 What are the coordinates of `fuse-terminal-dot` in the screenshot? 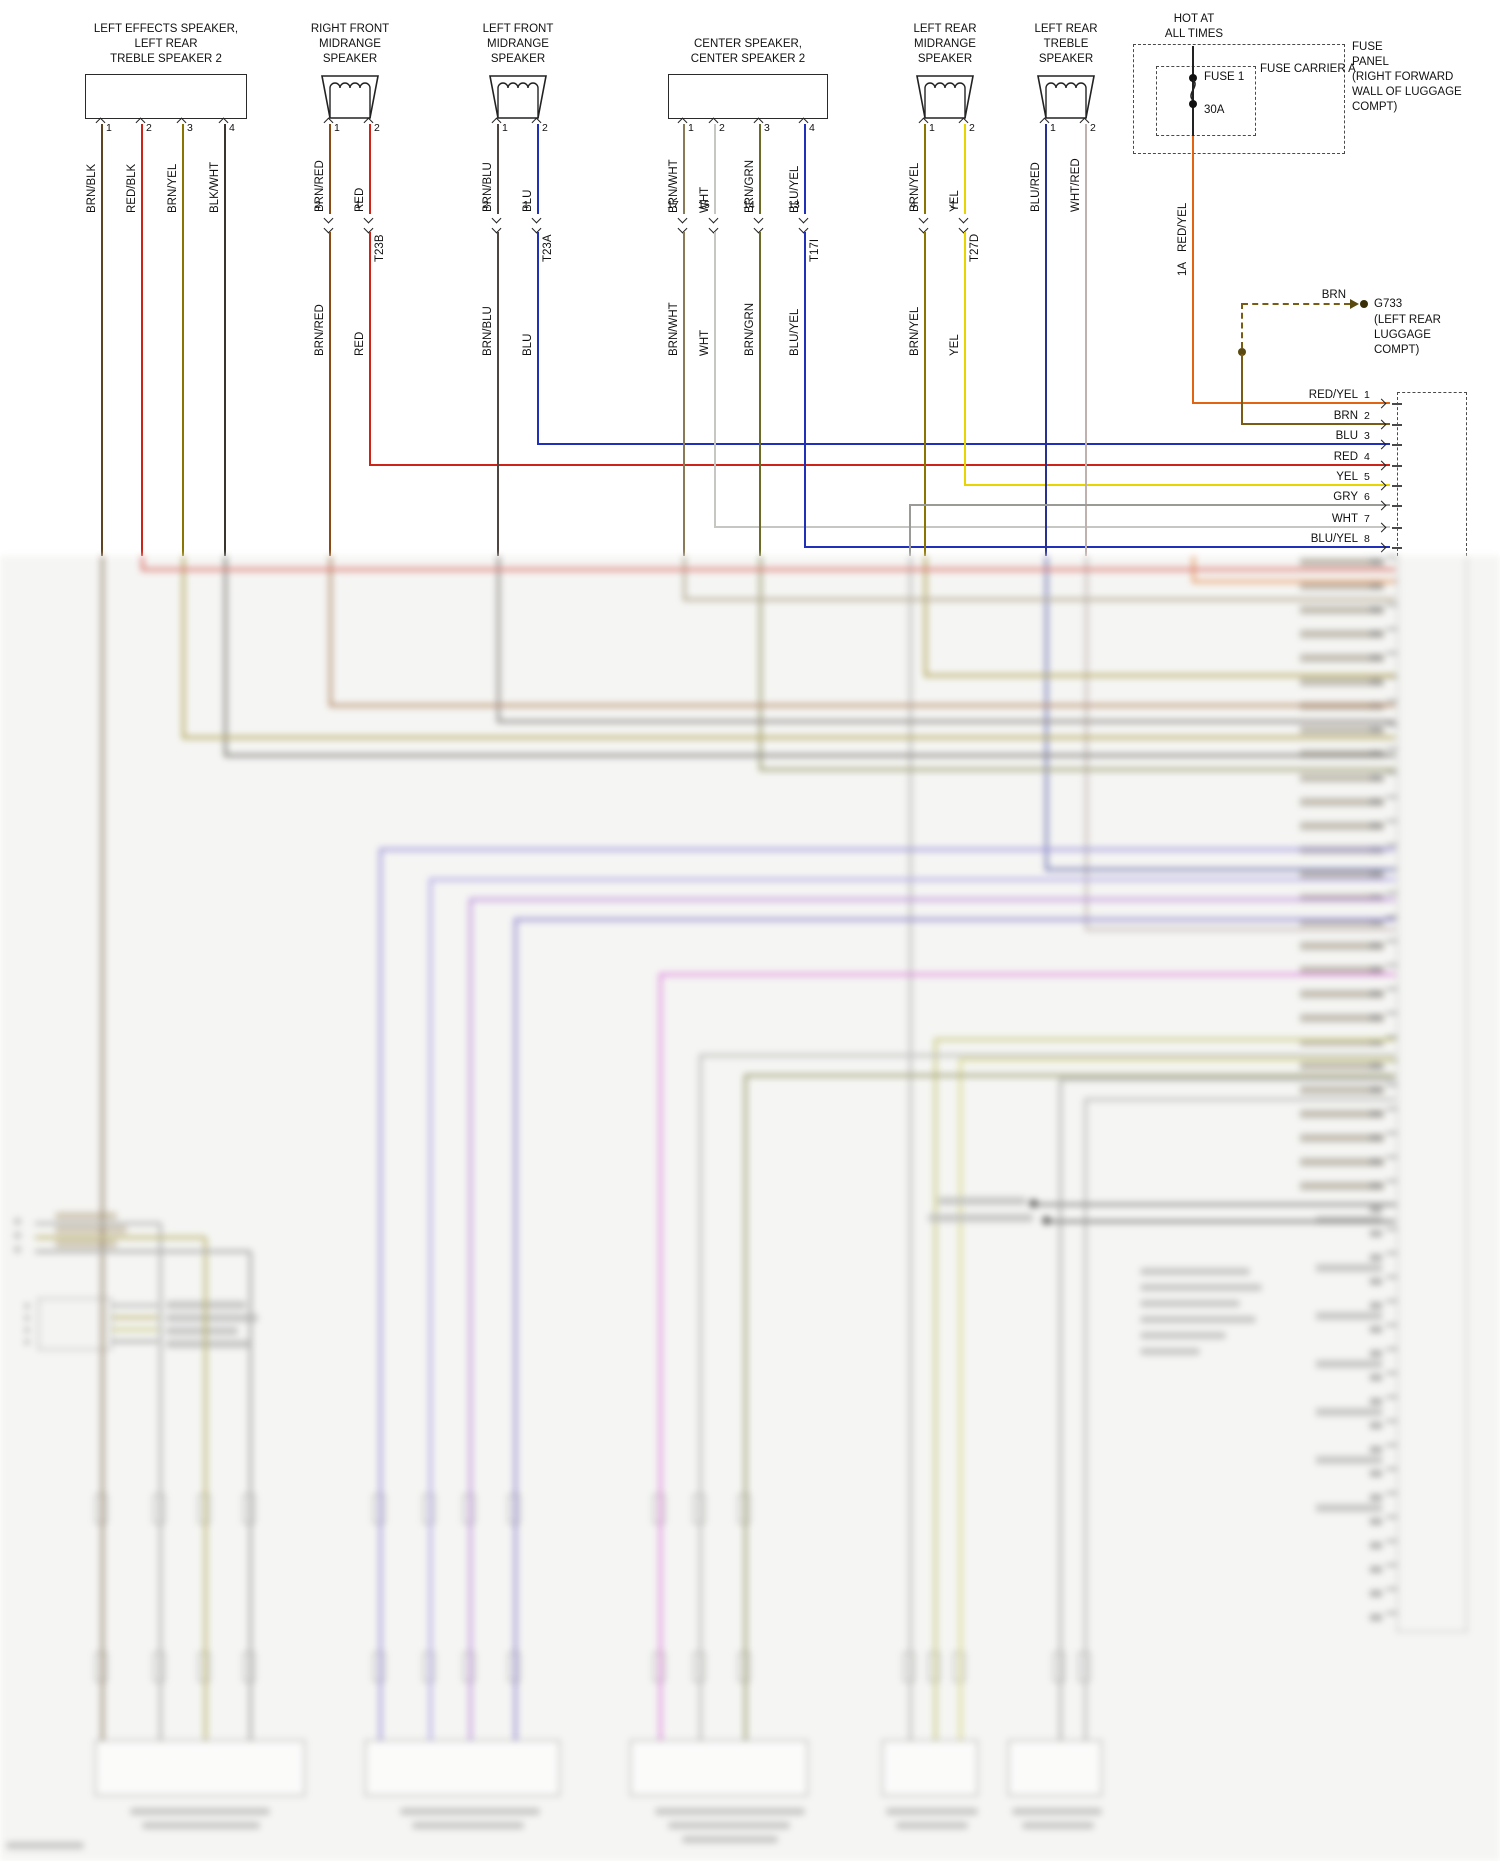 It's located at (1193, 104).